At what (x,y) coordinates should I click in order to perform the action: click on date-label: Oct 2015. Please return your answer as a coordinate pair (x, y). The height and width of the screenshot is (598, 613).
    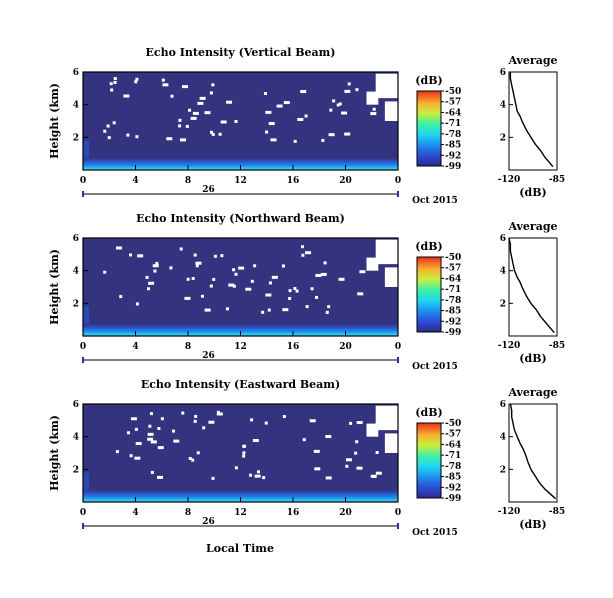
    Looking at the image, I should click on (435, 367).